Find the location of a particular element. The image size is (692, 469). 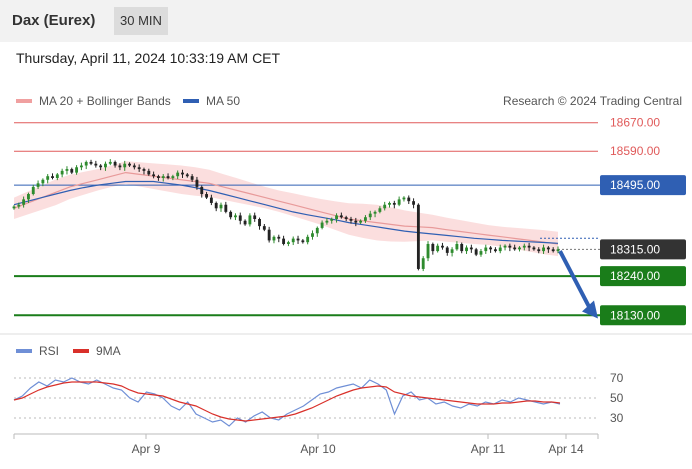

ma9-legend-label: 9MA is located at coordinates (108, 351).